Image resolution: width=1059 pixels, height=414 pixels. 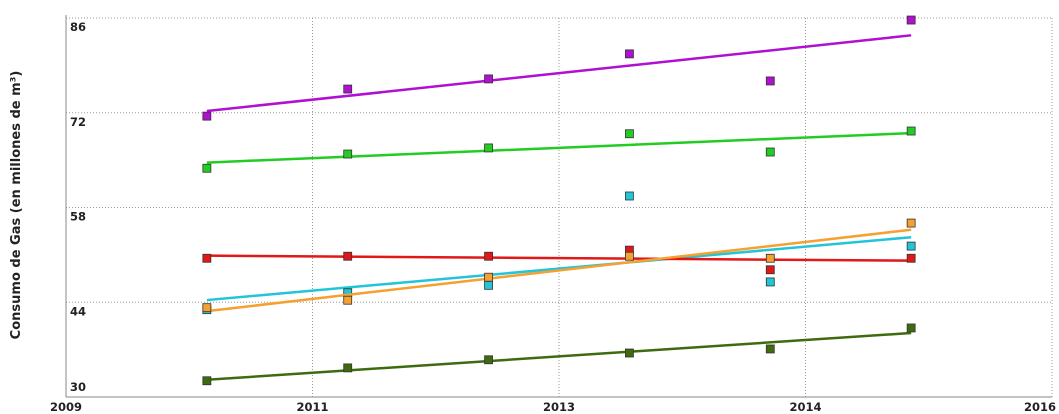 What do you see at coordinates (78, 311) in the screenshot?
I see `y-tick-label: 44` at bounding box center [78, 311].